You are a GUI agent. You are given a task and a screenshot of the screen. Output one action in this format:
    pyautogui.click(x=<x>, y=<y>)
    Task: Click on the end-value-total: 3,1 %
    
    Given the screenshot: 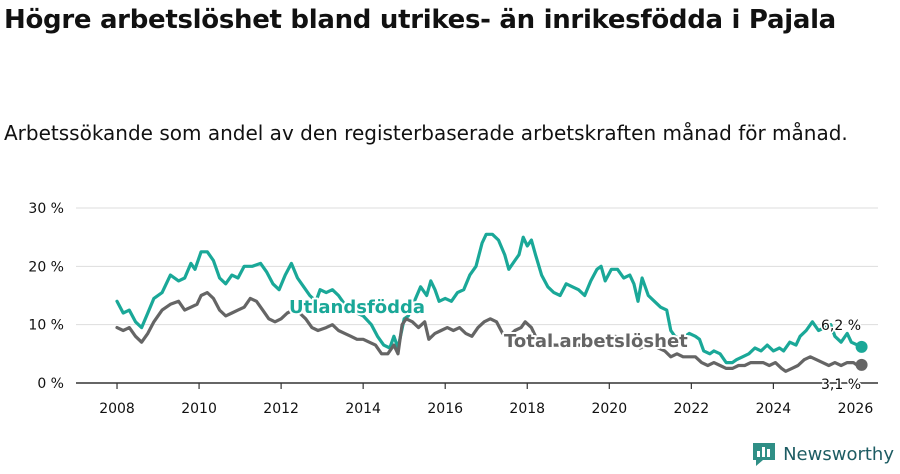 What is the action you would take?
    pyautogui.click(x=841, y=385)
    